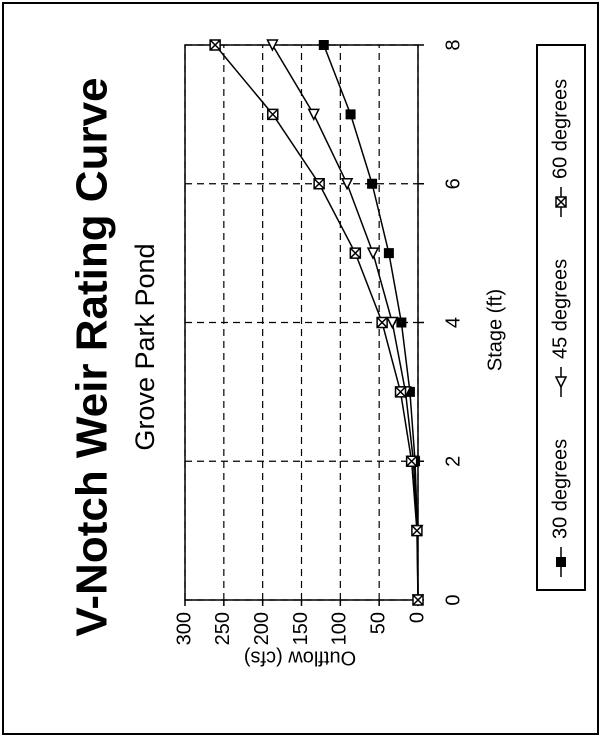 Image resolution: width=601 pixels, height=737 pixels. I want to click on legend-label: 30 degrees, so click(560, 489).